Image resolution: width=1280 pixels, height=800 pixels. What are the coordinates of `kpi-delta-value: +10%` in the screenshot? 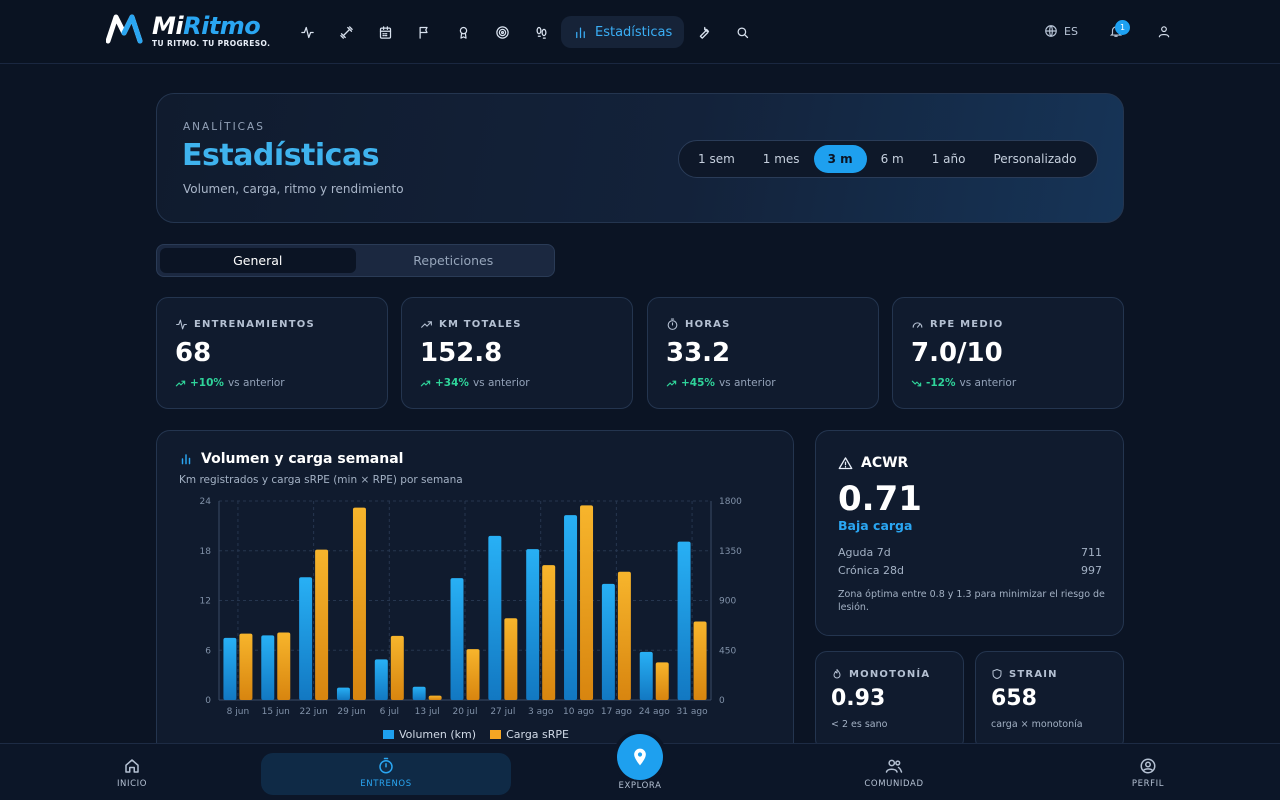 It's located at (207, 383).